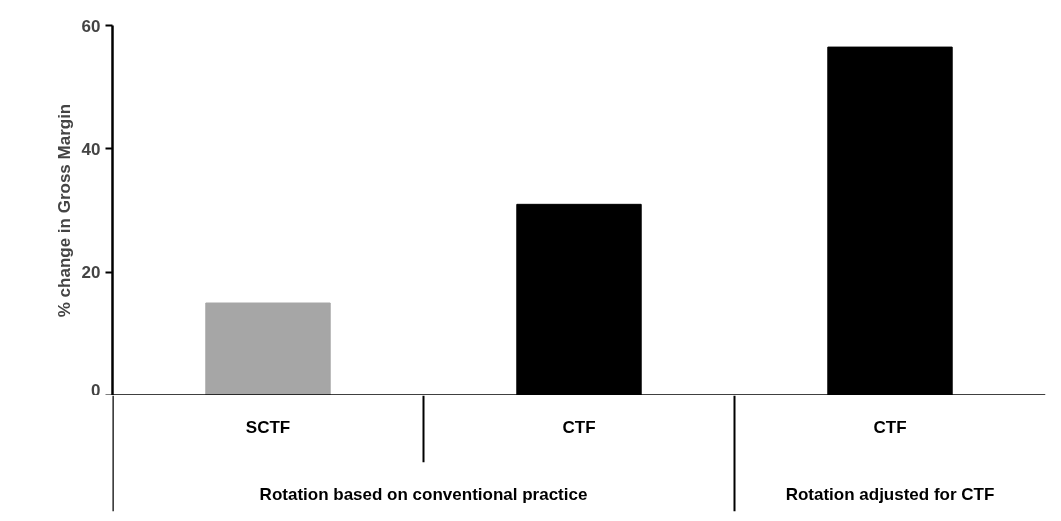 This screenshot has height=521, width=1061. What do you see at coordinates (268, 427) in the screenshot?
I see `x-tick-label: SCTF` at bounding box center [268, 427].